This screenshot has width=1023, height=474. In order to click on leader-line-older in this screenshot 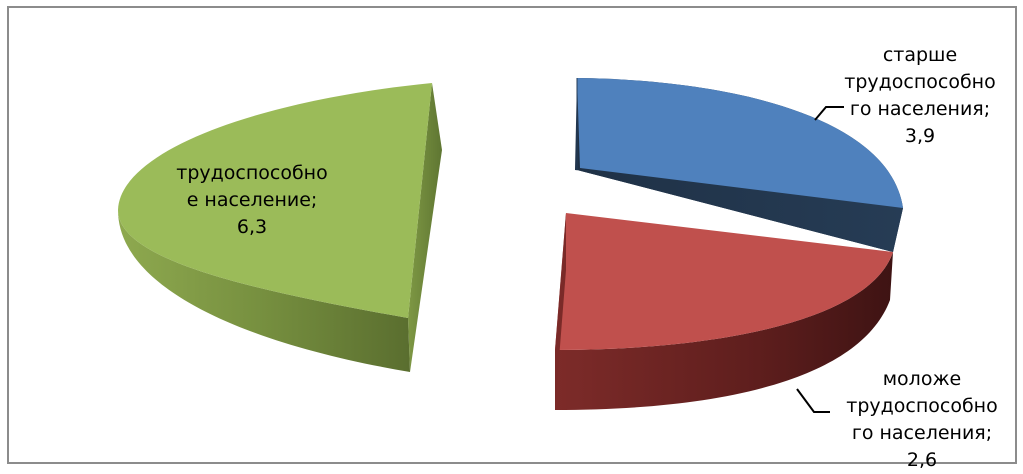, I will do `click(829, 113)`.